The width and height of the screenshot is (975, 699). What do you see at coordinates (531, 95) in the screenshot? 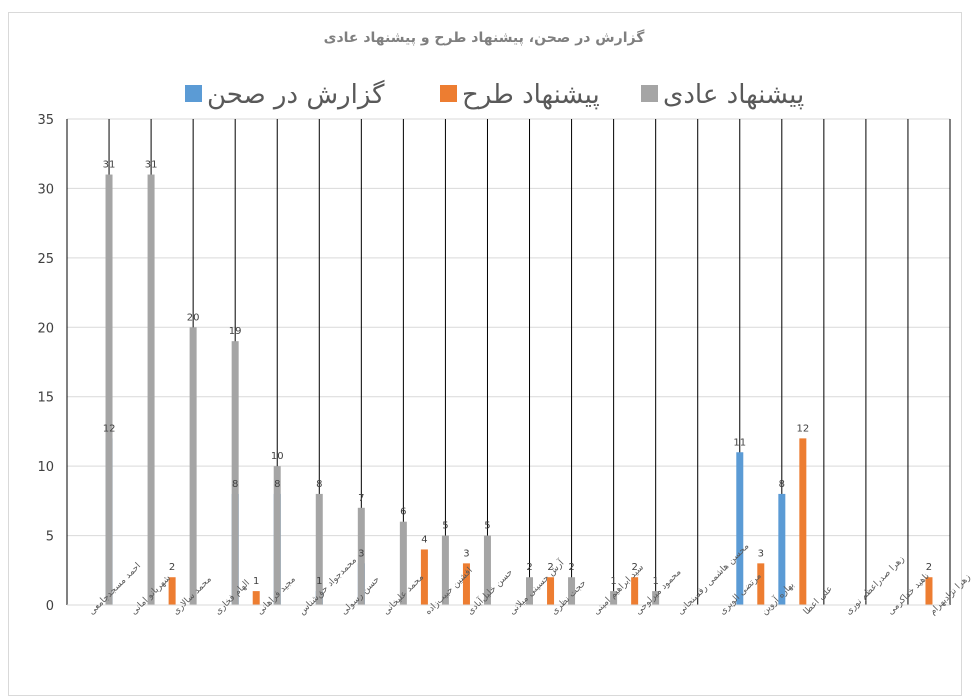
I see `legend-label: پیشنهاد طرح` at bounding box center [531, 95].